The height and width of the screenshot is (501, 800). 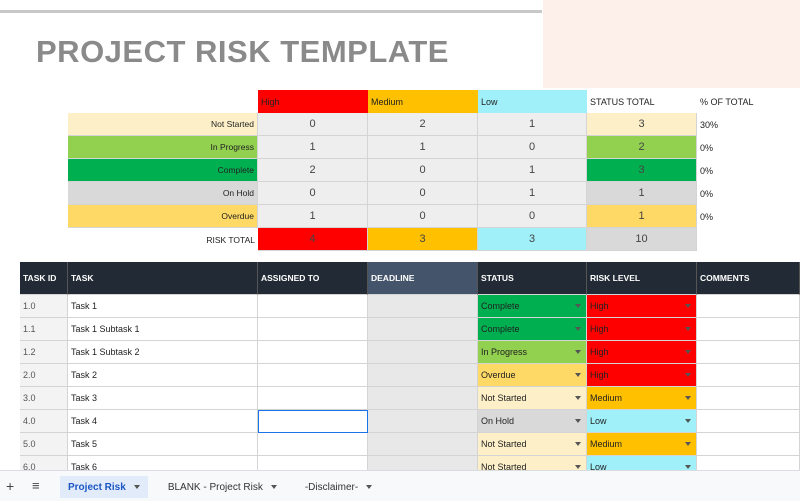 I want to click on status-total: 2, so click(x=642, y=147).